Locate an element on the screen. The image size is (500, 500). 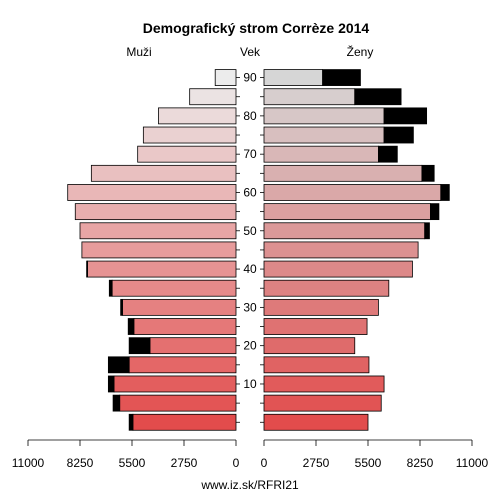
right-panel-label: Ženy is located at coordinates (360, 51).